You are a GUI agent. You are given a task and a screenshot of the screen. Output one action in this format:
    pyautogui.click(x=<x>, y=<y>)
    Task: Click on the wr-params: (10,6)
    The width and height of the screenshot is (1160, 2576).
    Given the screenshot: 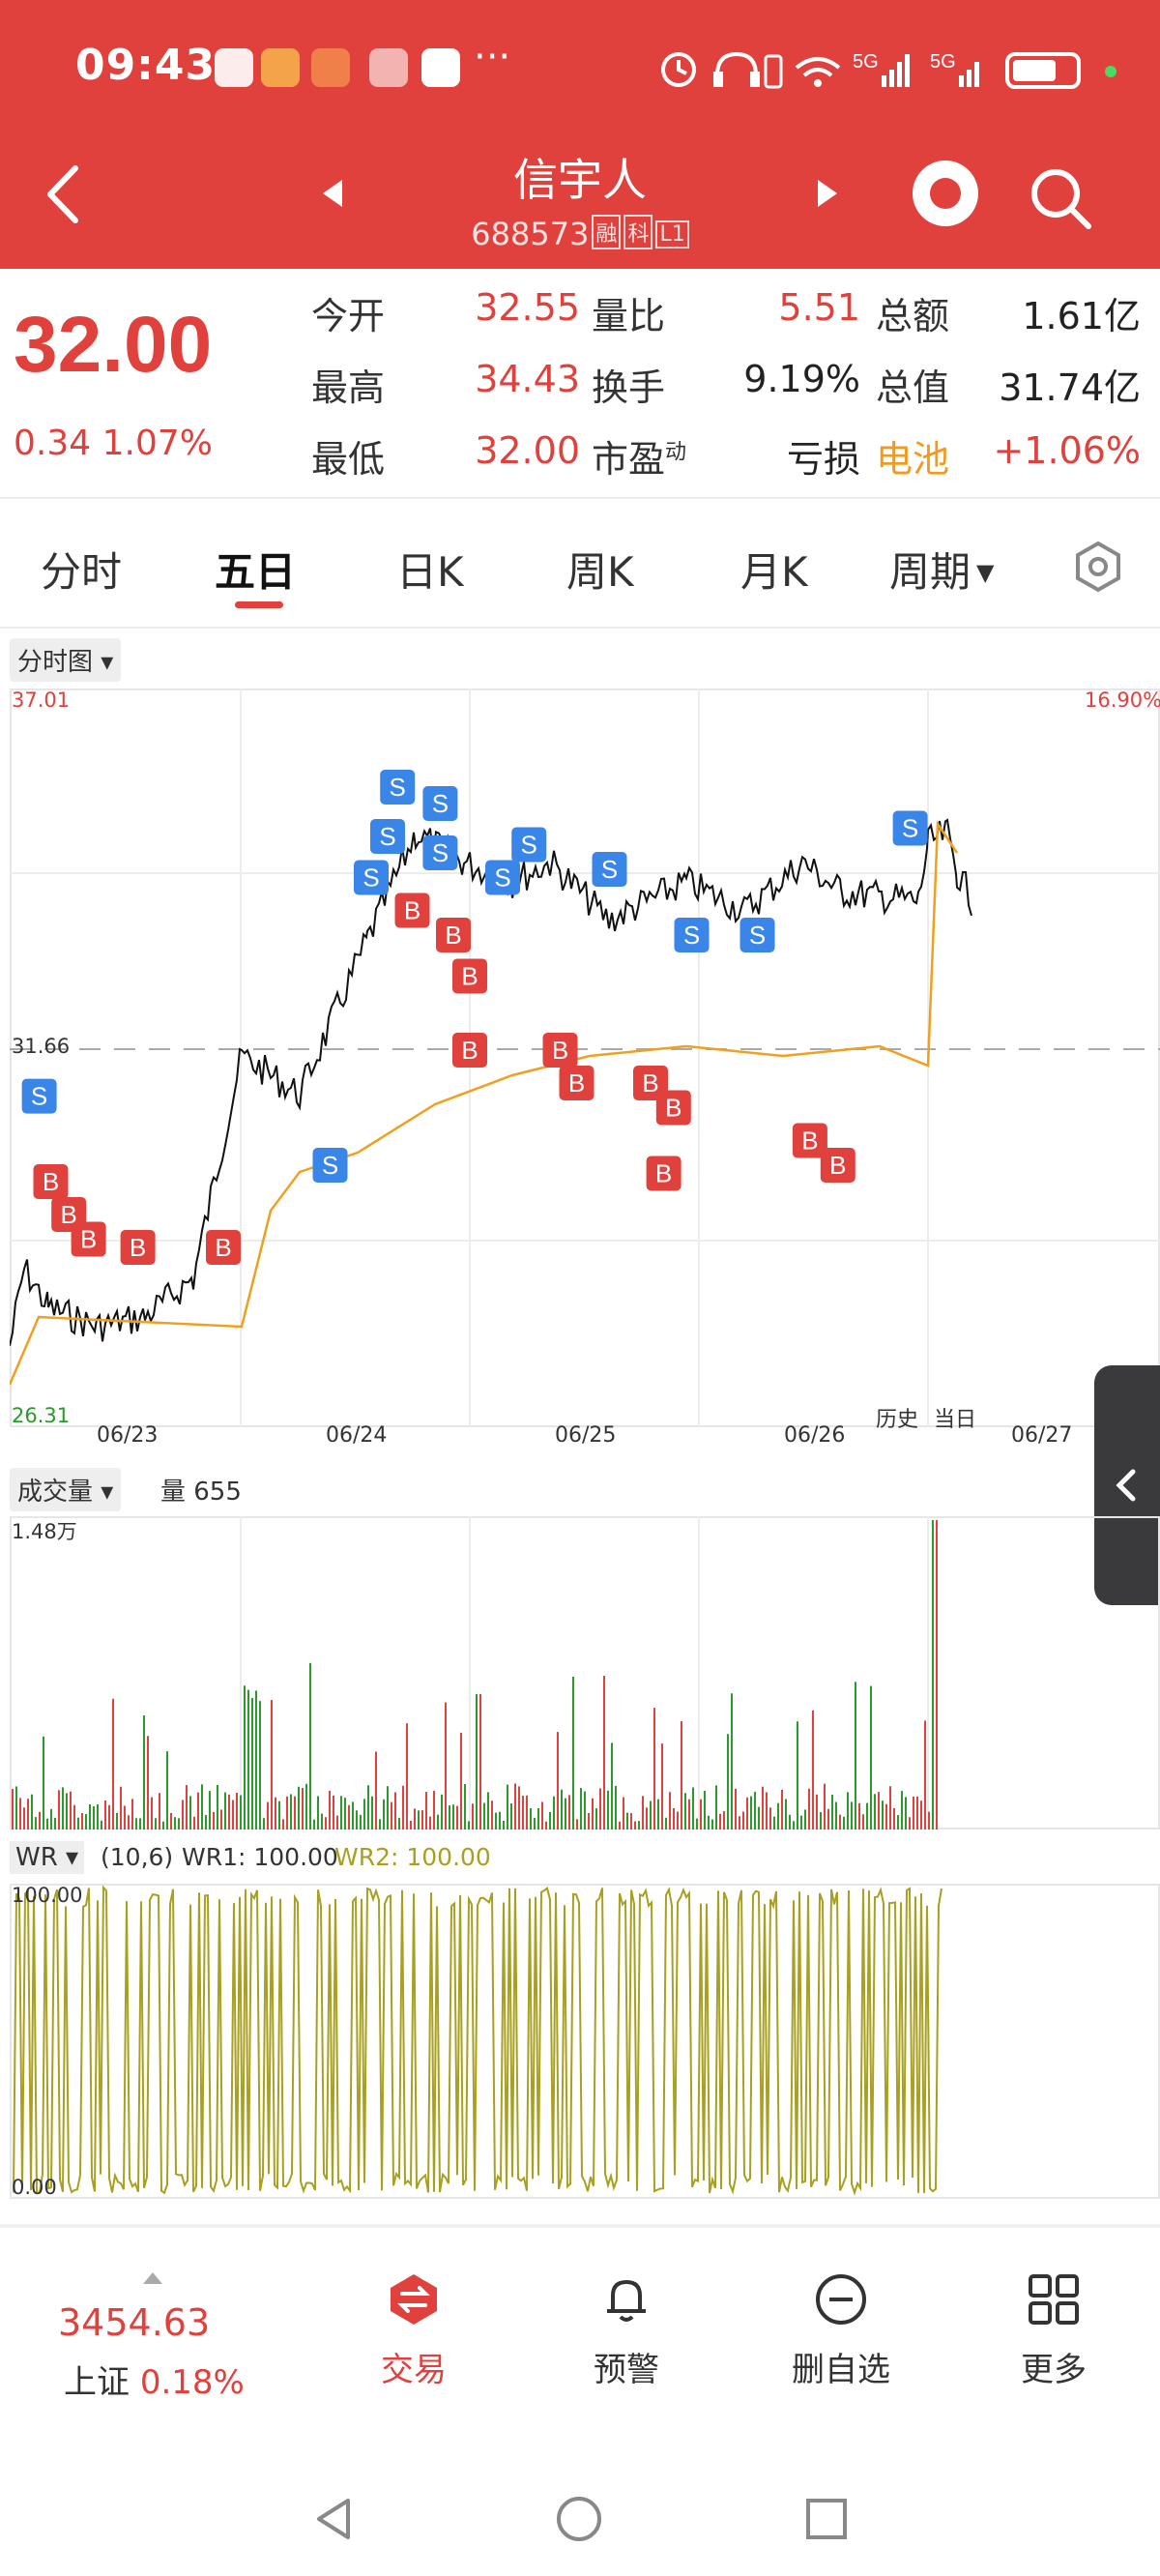 What is the action you would take?
    pyautogui.click(x=137, y=1857)
    